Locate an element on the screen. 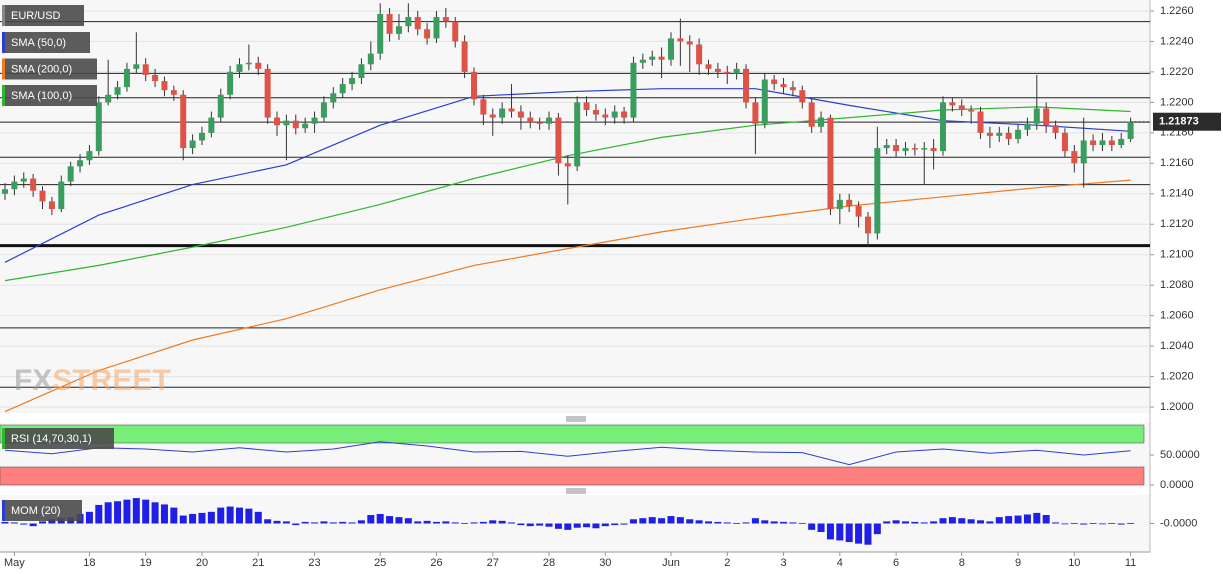 Image resolution: width=1223 pixels, height=574 pixels. legend-label: MOM (20) is located at coordinates (36, 511).